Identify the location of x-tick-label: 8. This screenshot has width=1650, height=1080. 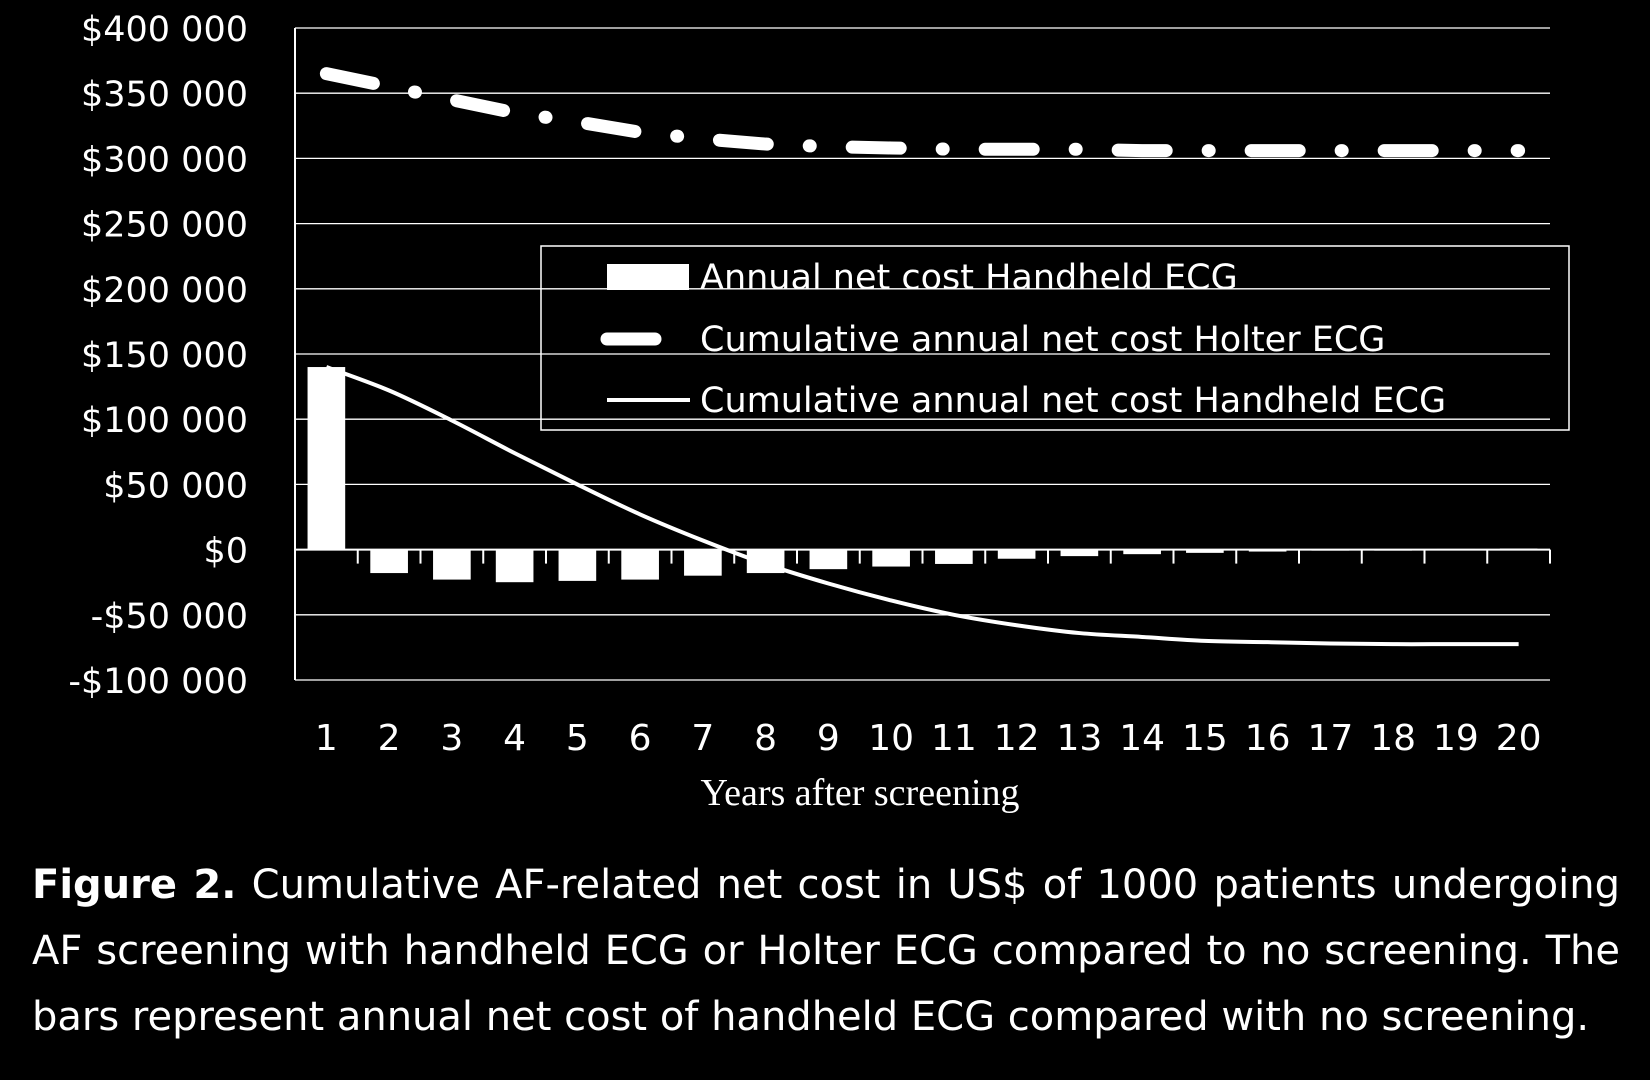
(765, 738).